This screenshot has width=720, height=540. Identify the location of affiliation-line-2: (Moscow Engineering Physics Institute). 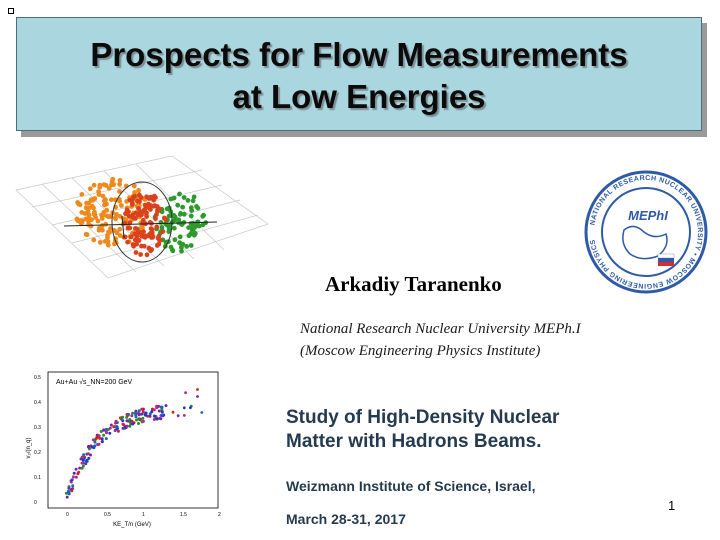
(420, 351).